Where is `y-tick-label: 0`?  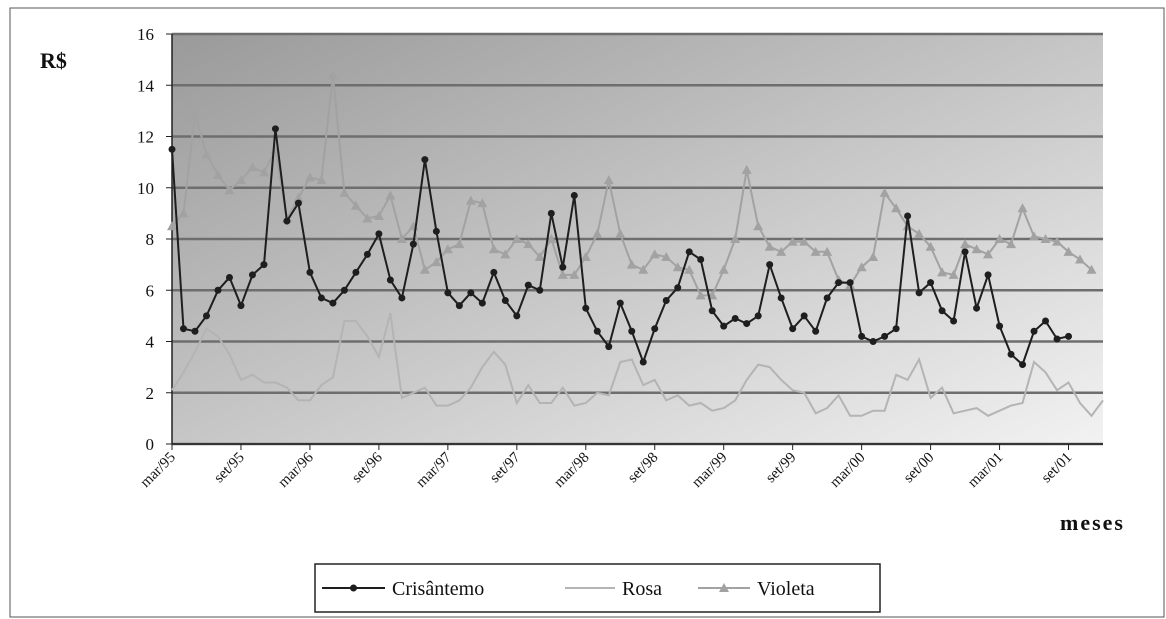 y-tick-label: 0 is located at coordinates (150, 444).